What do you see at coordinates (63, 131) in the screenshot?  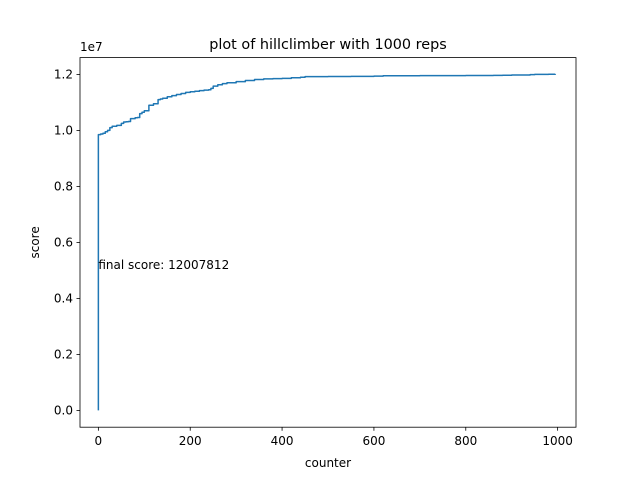 I see `y-tick-label: 1.0` at bounding box center [63, 131].